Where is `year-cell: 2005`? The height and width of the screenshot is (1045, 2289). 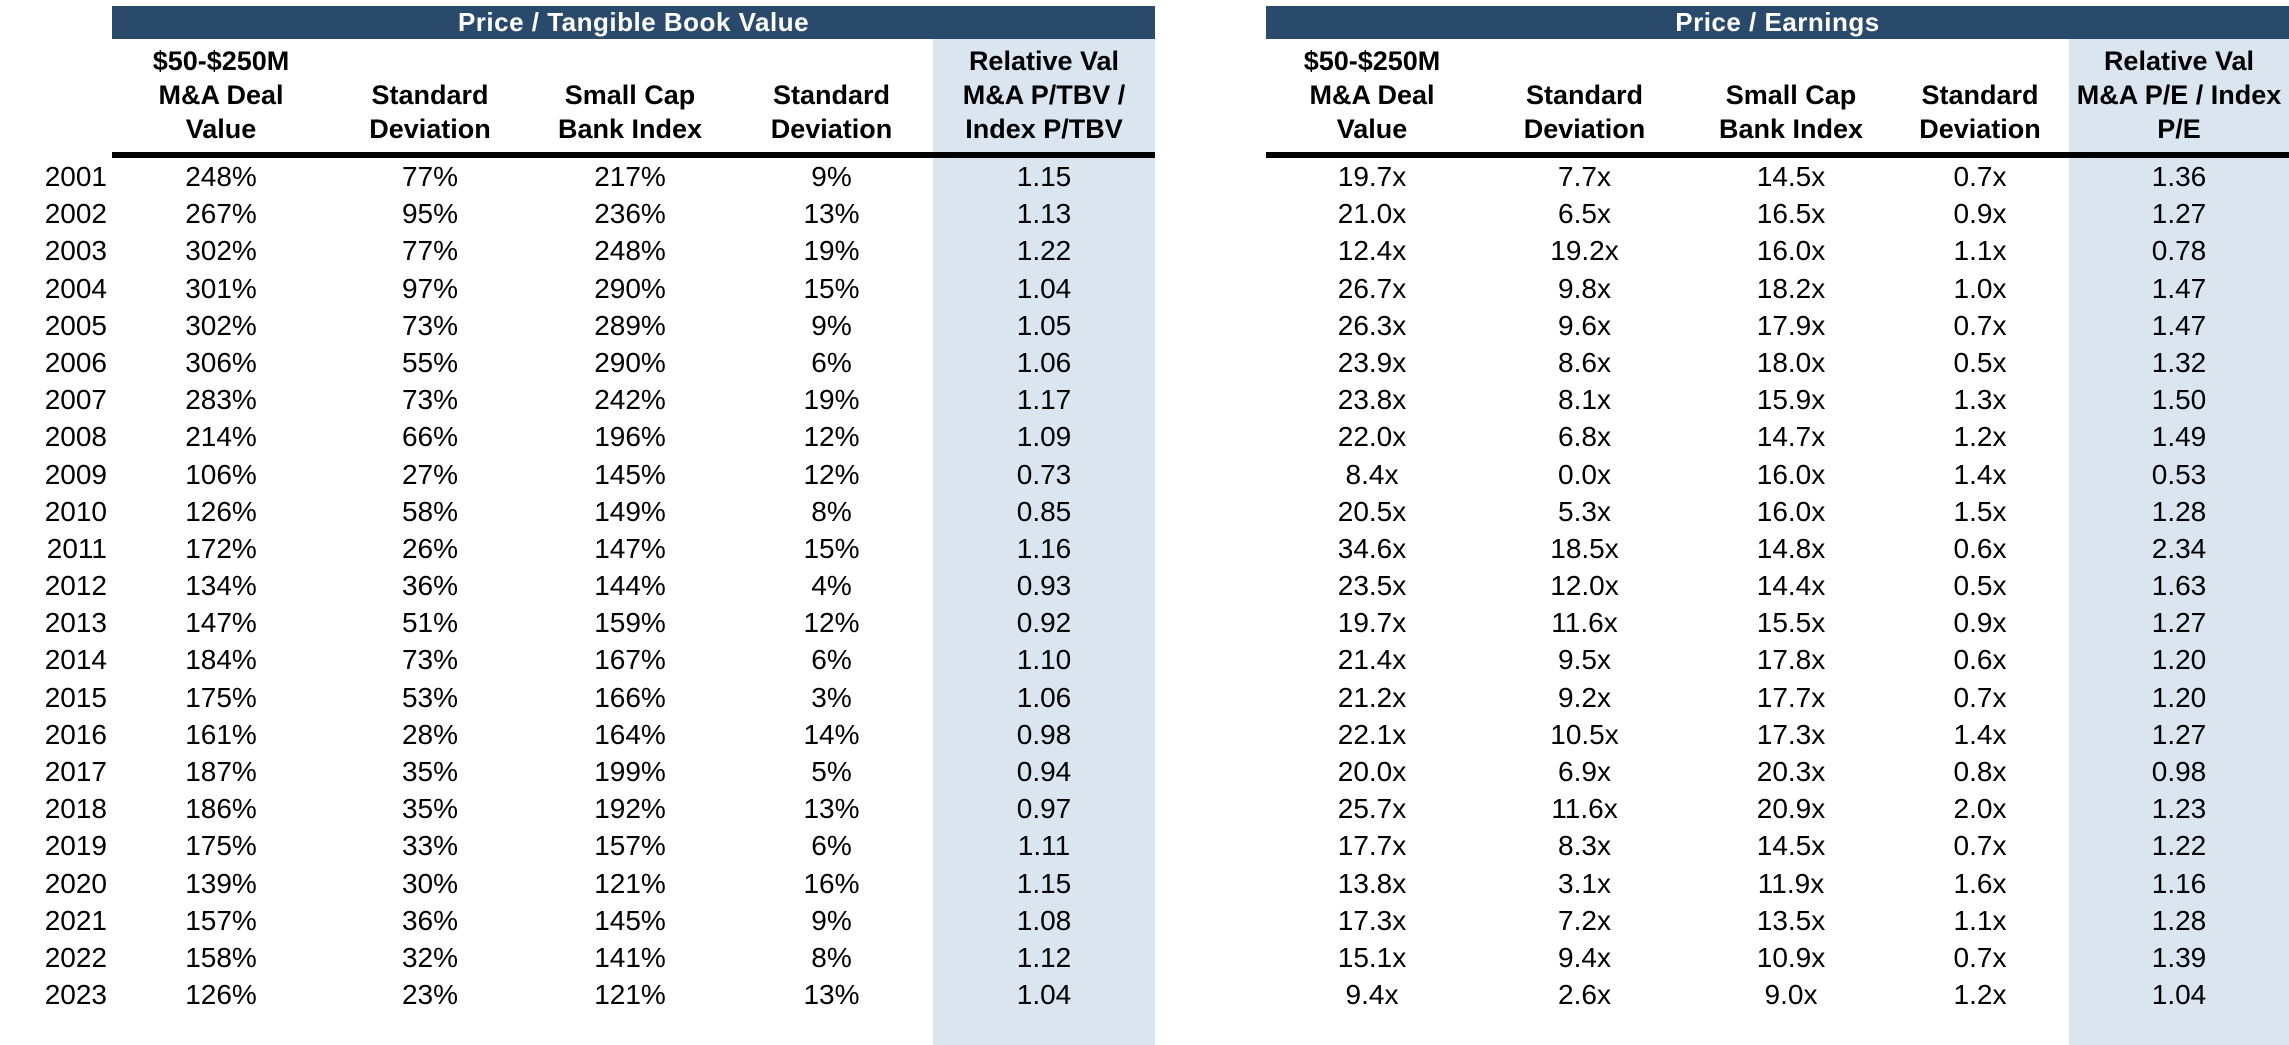
year-cell: 2005 is located at coordinates (75, 325).